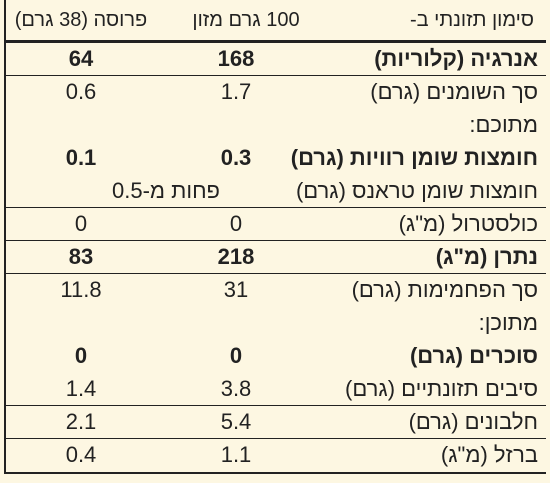  Describe the element at coordinates (81, 91) in the screenshot. I see `value-per-slice: 0.6` at that location.